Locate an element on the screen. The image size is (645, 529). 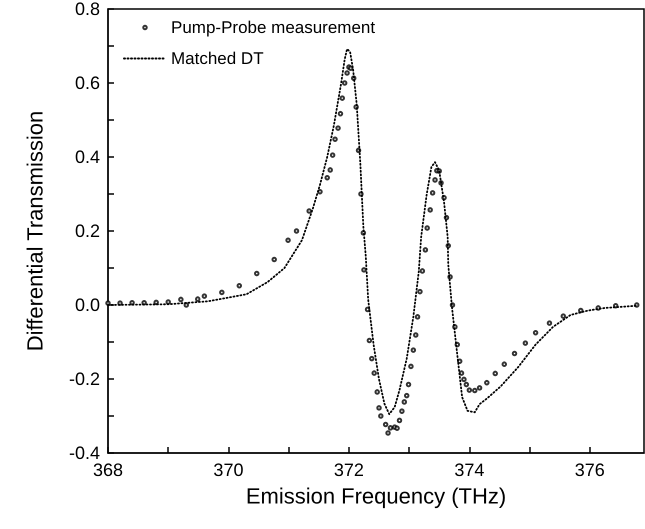
x-axis-title: Emission Frequency (THz) is located at coordinates (376, 496).